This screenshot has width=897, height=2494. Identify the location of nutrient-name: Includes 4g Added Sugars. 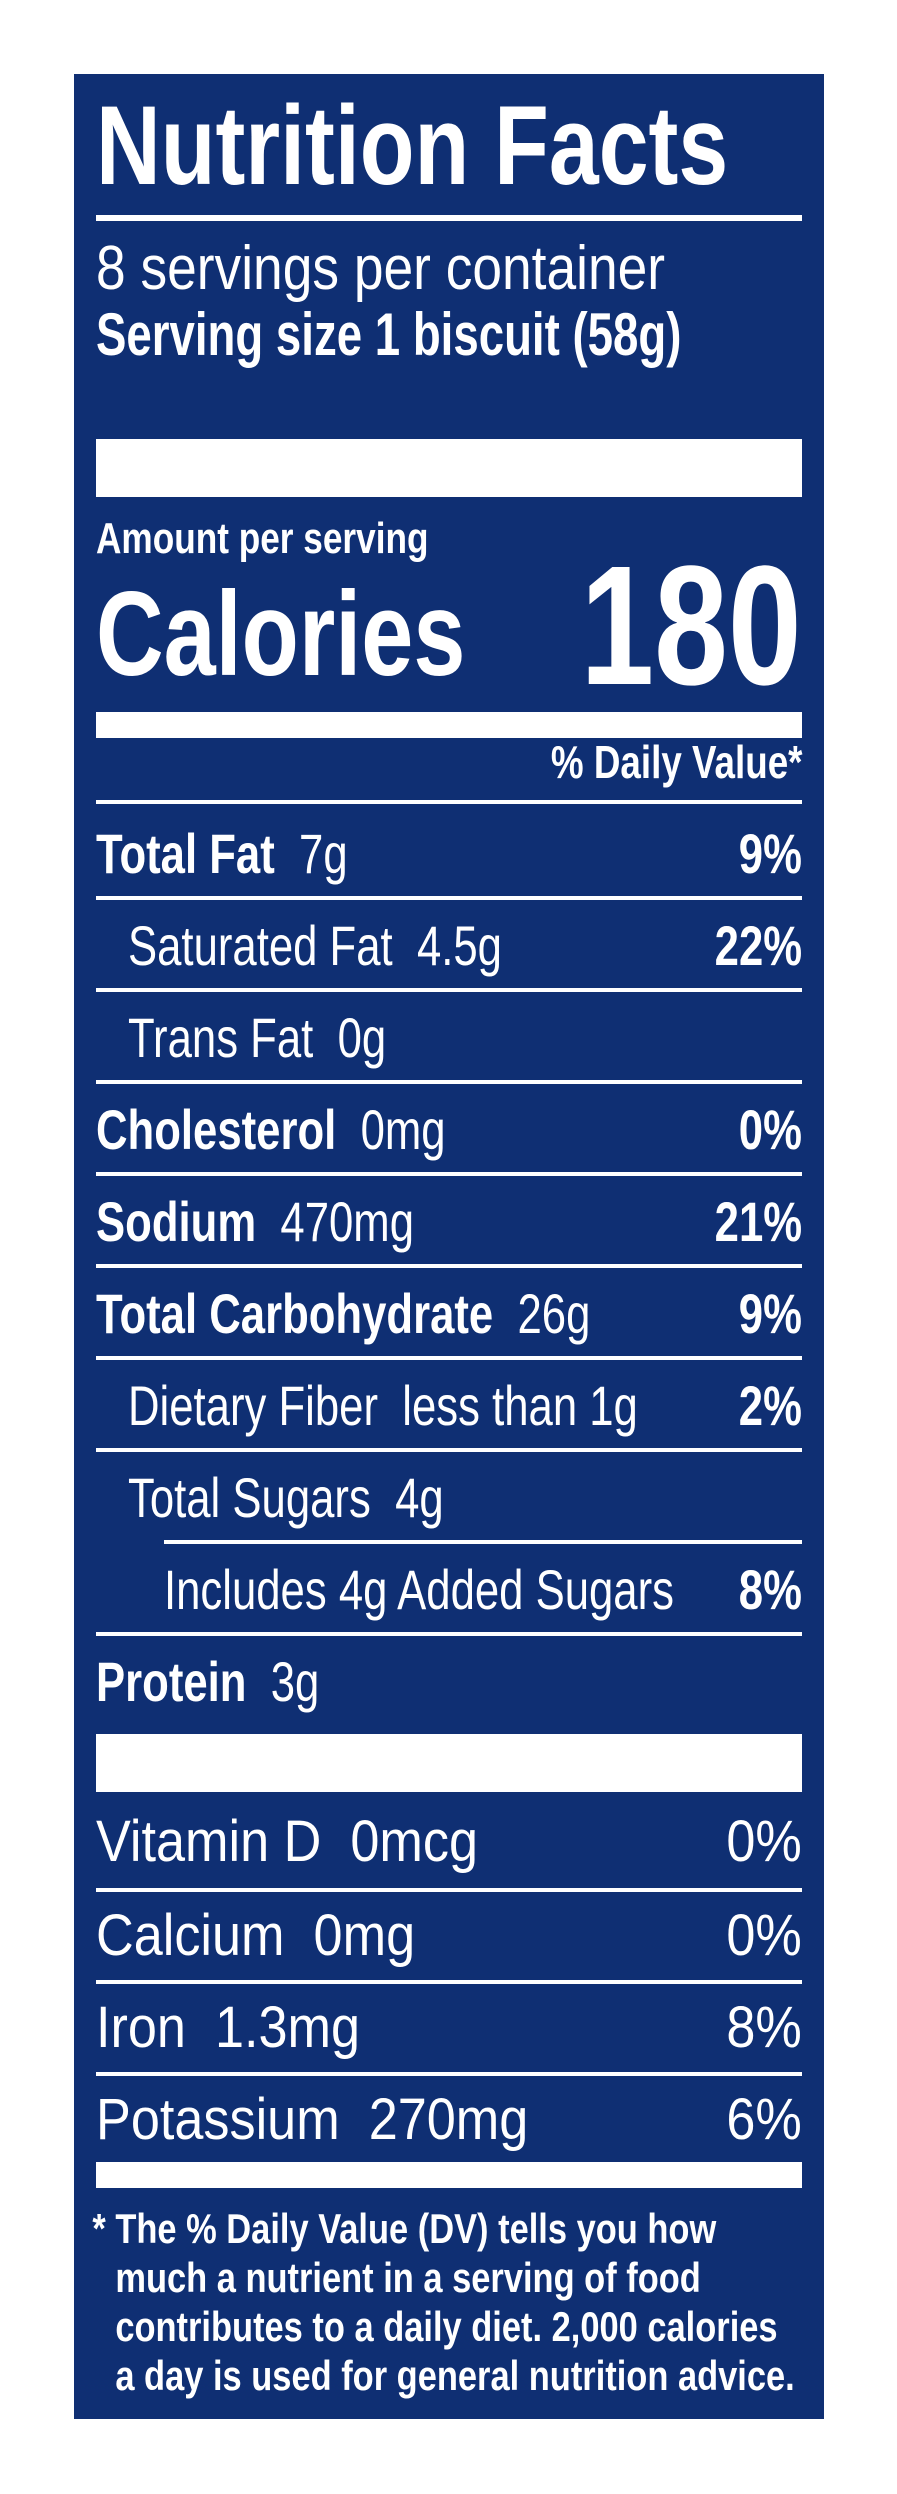
(419, 1589).